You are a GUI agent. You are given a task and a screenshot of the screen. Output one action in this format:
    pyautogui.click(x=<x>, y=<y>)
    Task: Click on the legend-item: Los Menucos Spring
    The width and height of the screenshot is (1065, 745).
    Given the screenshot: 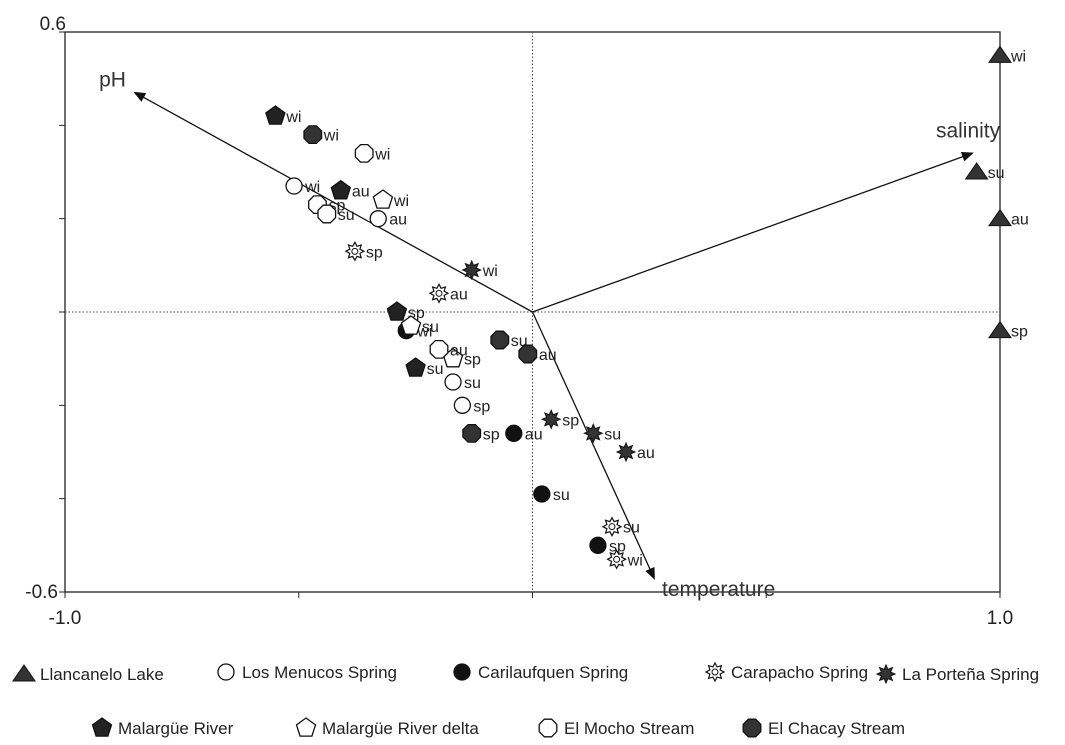 What is the action you would take?
    pyautogui.click(x=307, y=672)
    